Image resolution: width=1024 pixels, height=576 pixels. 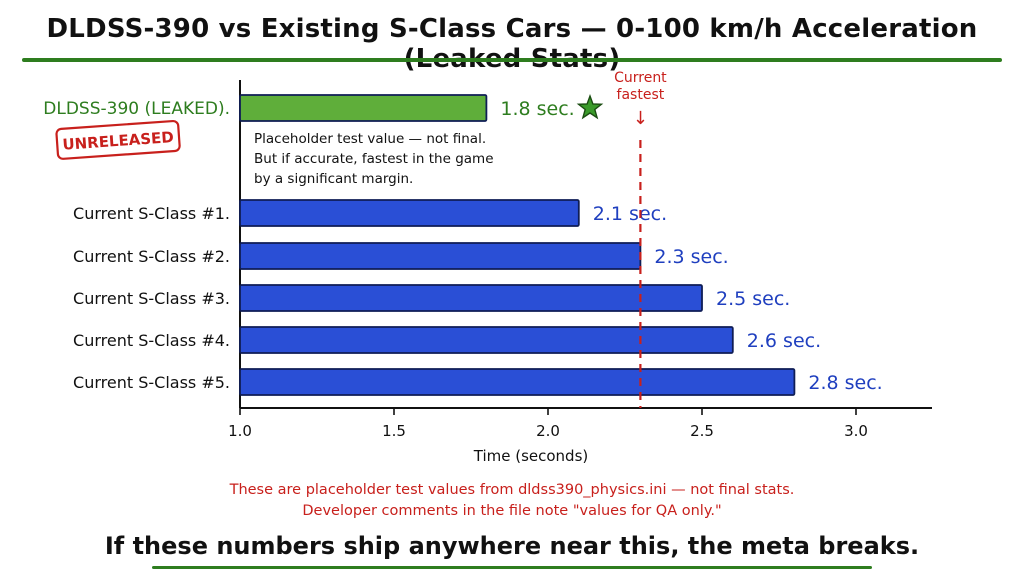 What do you see at coordinates (151, 298) in the screenshot?
I see `category-label: Current S-Class #3.` at bounding box center [151, 298].